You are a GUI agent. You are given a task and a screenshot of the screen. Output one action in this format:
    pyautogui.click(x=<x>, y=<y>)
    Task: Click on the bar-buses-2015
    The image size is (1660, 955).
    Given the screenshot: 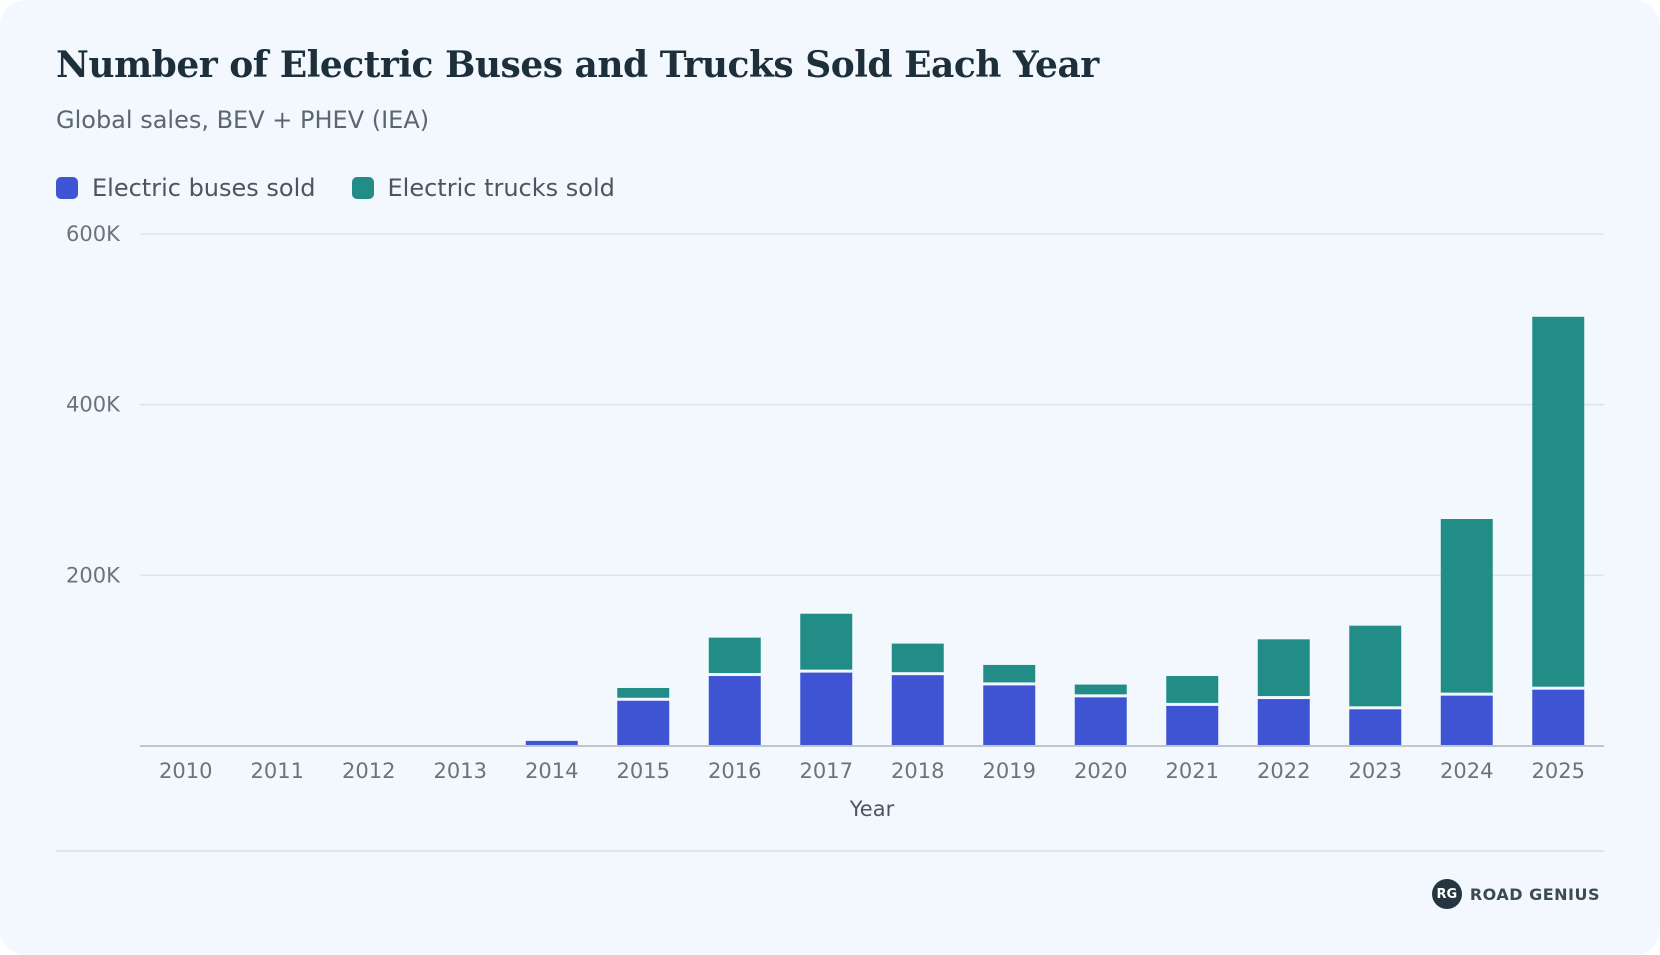 What is the action you would take?
    pyautogui.click(x=643, y=722)
    